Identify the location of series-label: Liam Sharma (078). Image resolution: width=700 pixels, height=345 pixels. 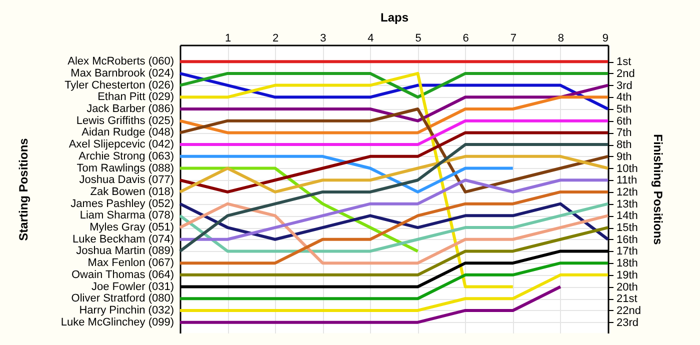
(127, 216).